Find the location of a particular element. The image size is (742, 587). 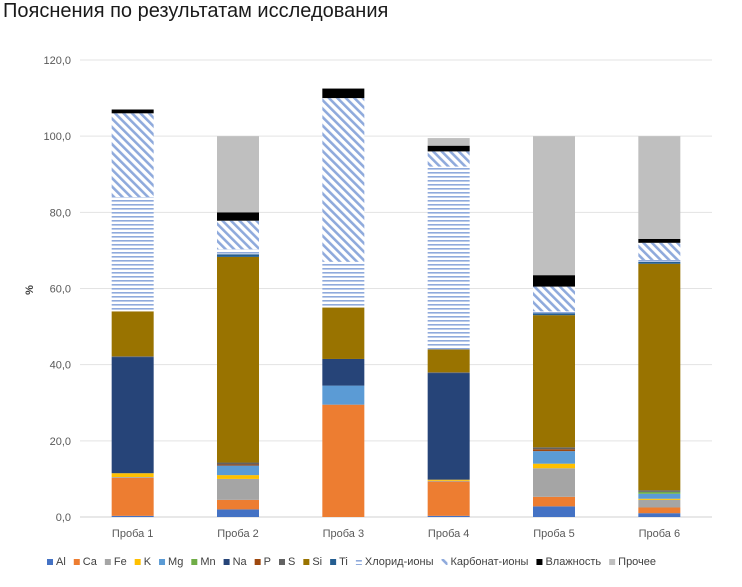

legend-item: Ti is located at coordinates (339, 562).